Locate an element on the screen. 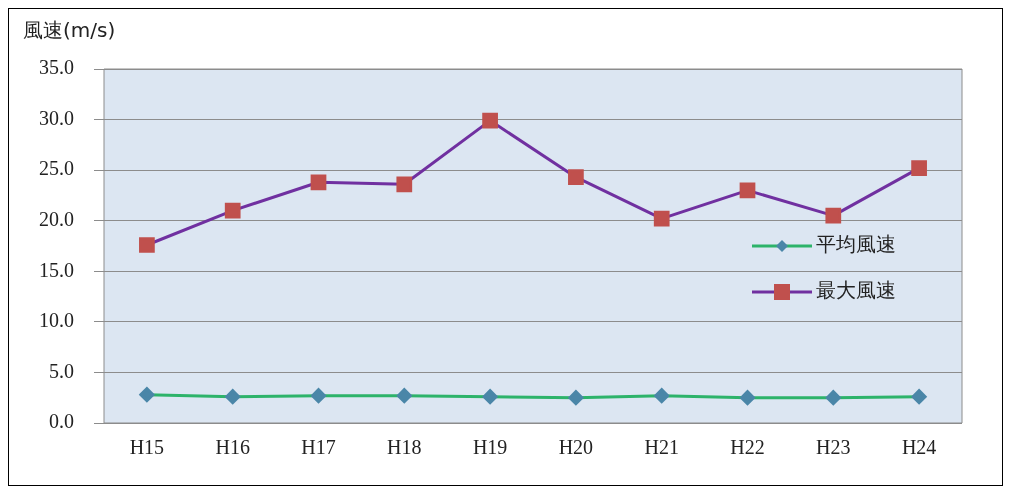 This screenshot has height=494, width=1011. y-tick-label: 25.0 is located at coordinates (56, 168).